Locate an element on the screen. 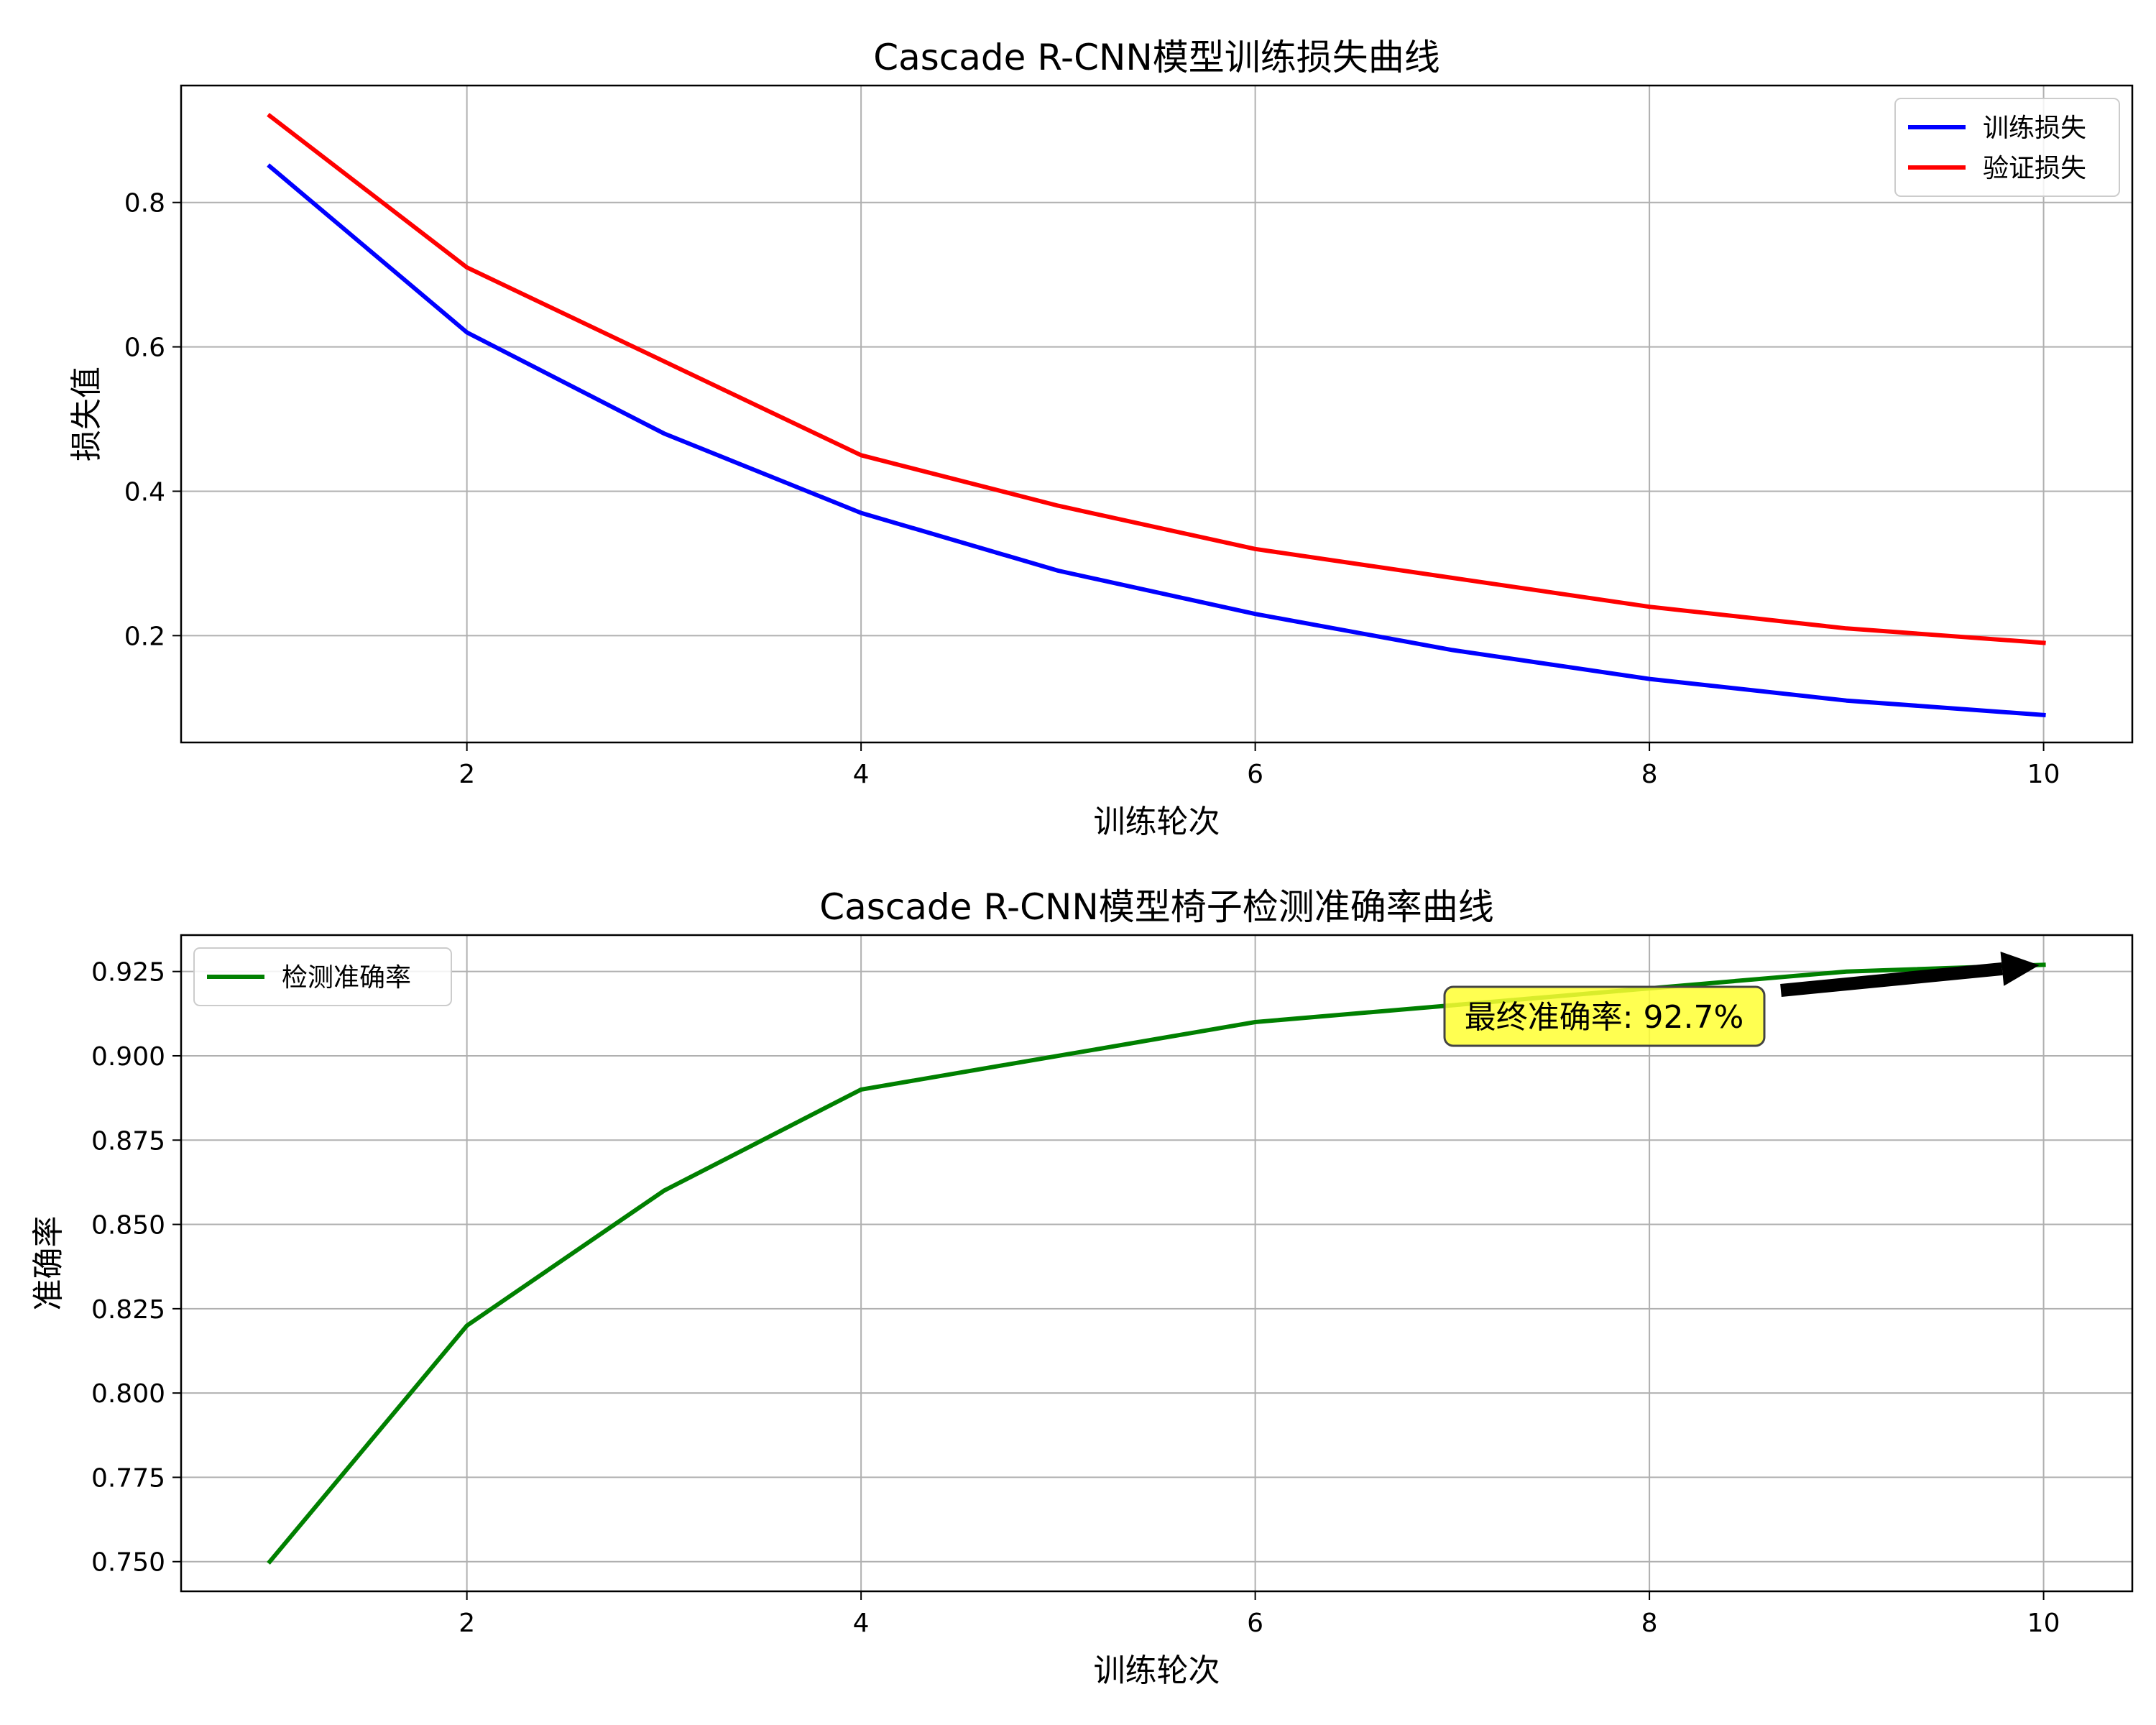 This screenshot has height=1725, width=2156. annotation-text: 最终准确率: 92.7% is located at coordinates (1605, 1017).